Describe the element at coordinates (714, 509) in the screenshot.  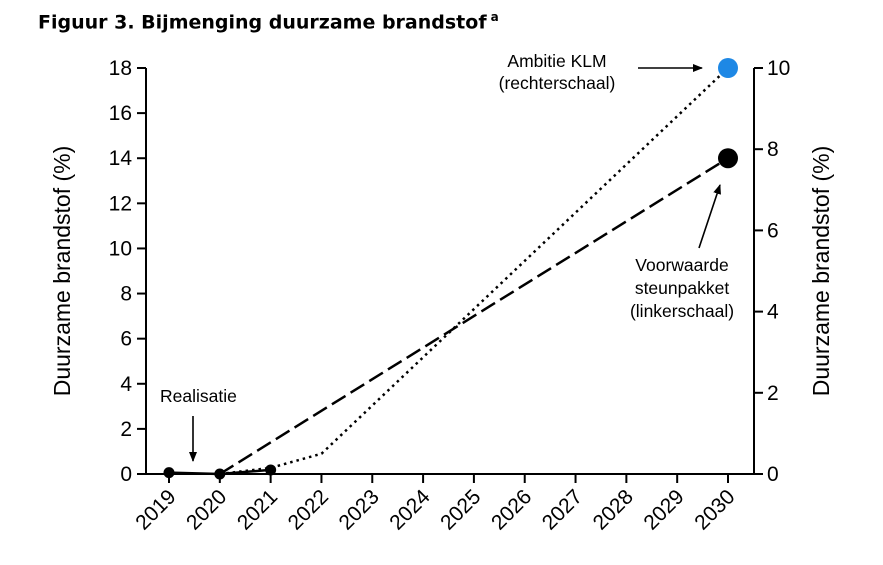
I see `x-tick-label: 2030` at that location.